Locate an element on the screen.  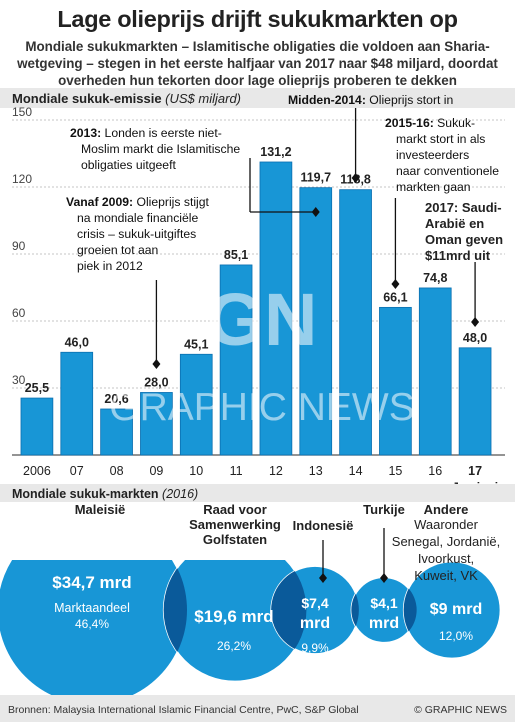
y-tick-label: 60 is located at coordinates (19, 313).